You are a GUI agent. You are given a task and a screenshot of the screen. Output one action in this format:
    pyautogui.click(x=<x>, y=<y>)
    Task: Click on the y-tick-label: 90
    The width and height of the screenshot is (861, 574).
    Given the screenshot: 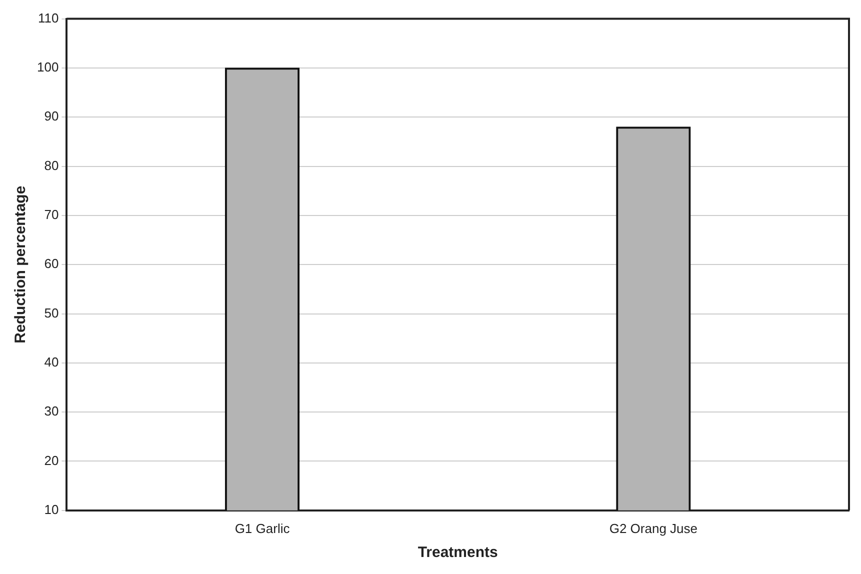 What is the action you would take?
    pyautogui.click(x=51, y=116)
    